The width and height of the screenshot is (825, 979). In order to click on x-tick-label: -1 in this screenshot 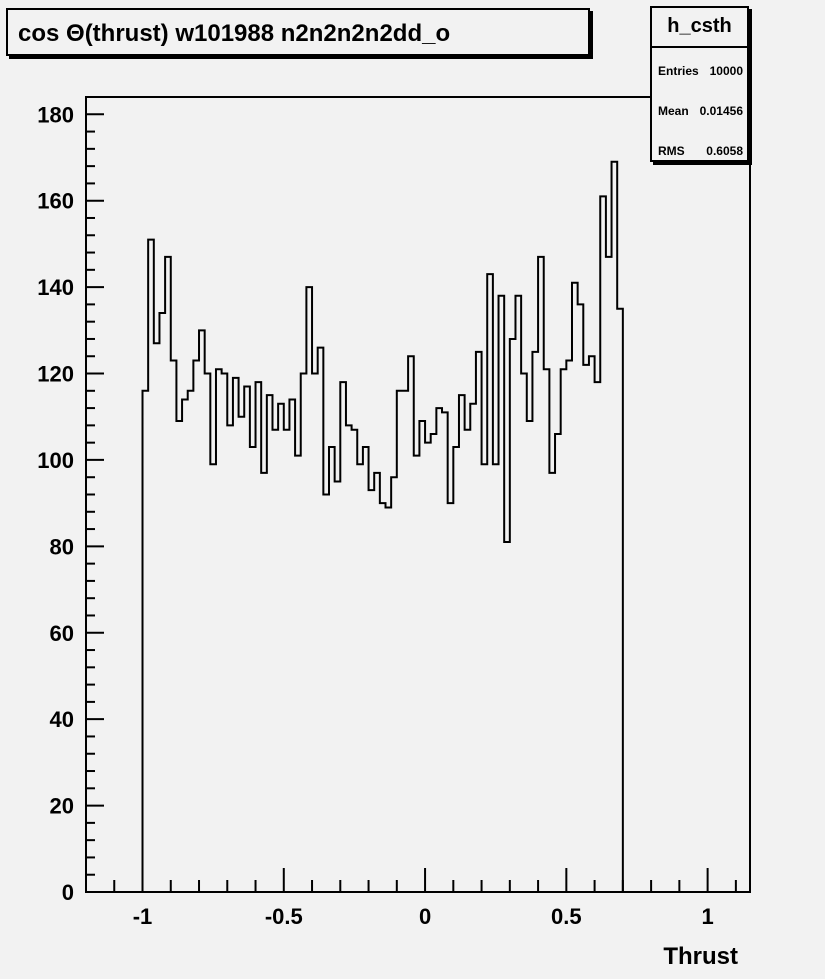, I will do `click(143, 916)`.